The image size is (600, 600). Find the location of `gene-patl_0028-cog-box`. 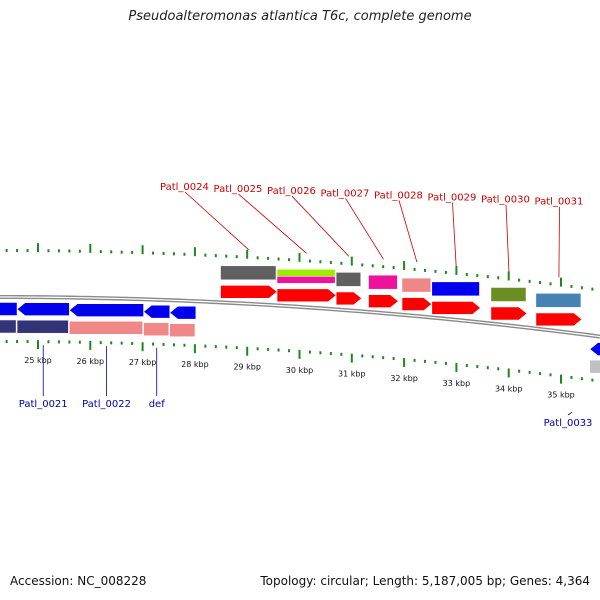

gene-patl_0028-cog-box is located at coordinates (416, 285).